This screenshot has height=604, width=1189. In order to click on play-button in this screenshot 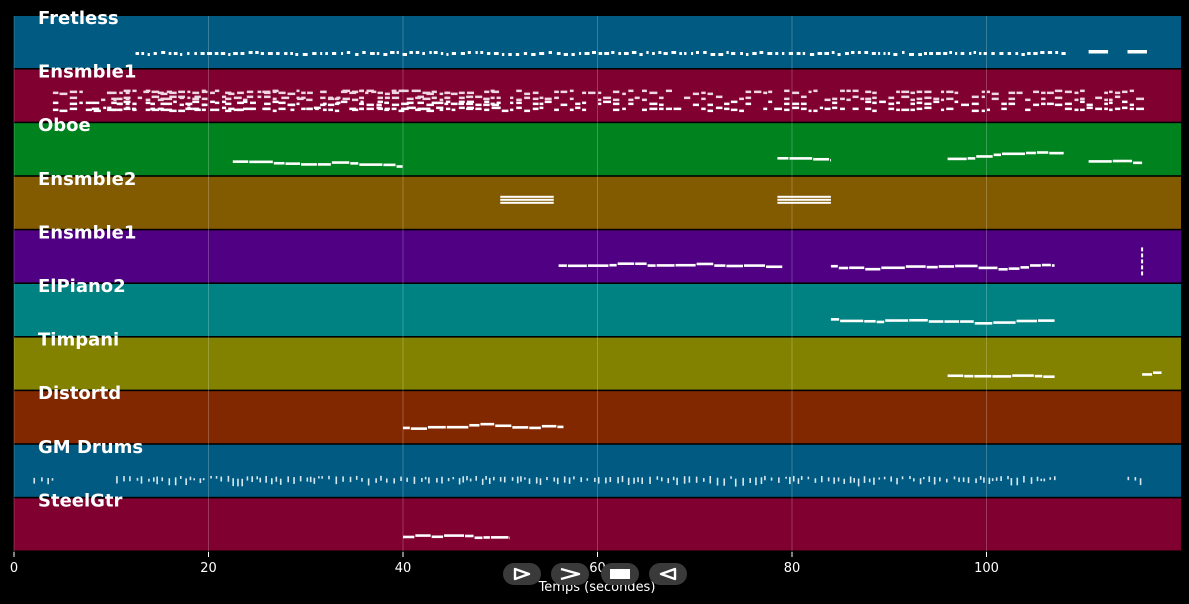, I will do `click(522, 574)`.